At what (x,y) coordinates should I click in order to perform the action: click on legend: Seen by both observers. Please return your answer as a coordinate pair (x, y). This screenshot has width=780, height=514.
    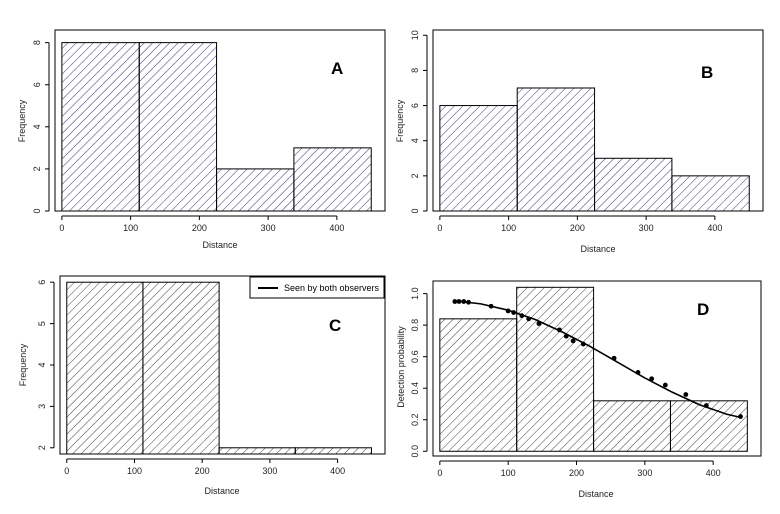
    Looking at the image, I should click on (317, 287).